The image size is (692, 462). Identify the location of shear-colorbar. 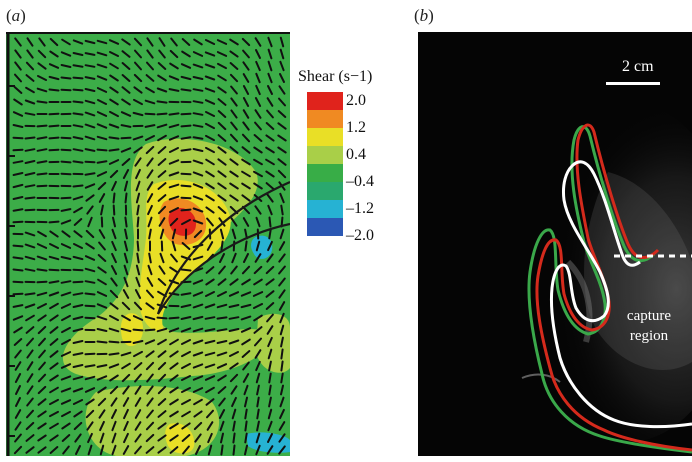
(325, 164).